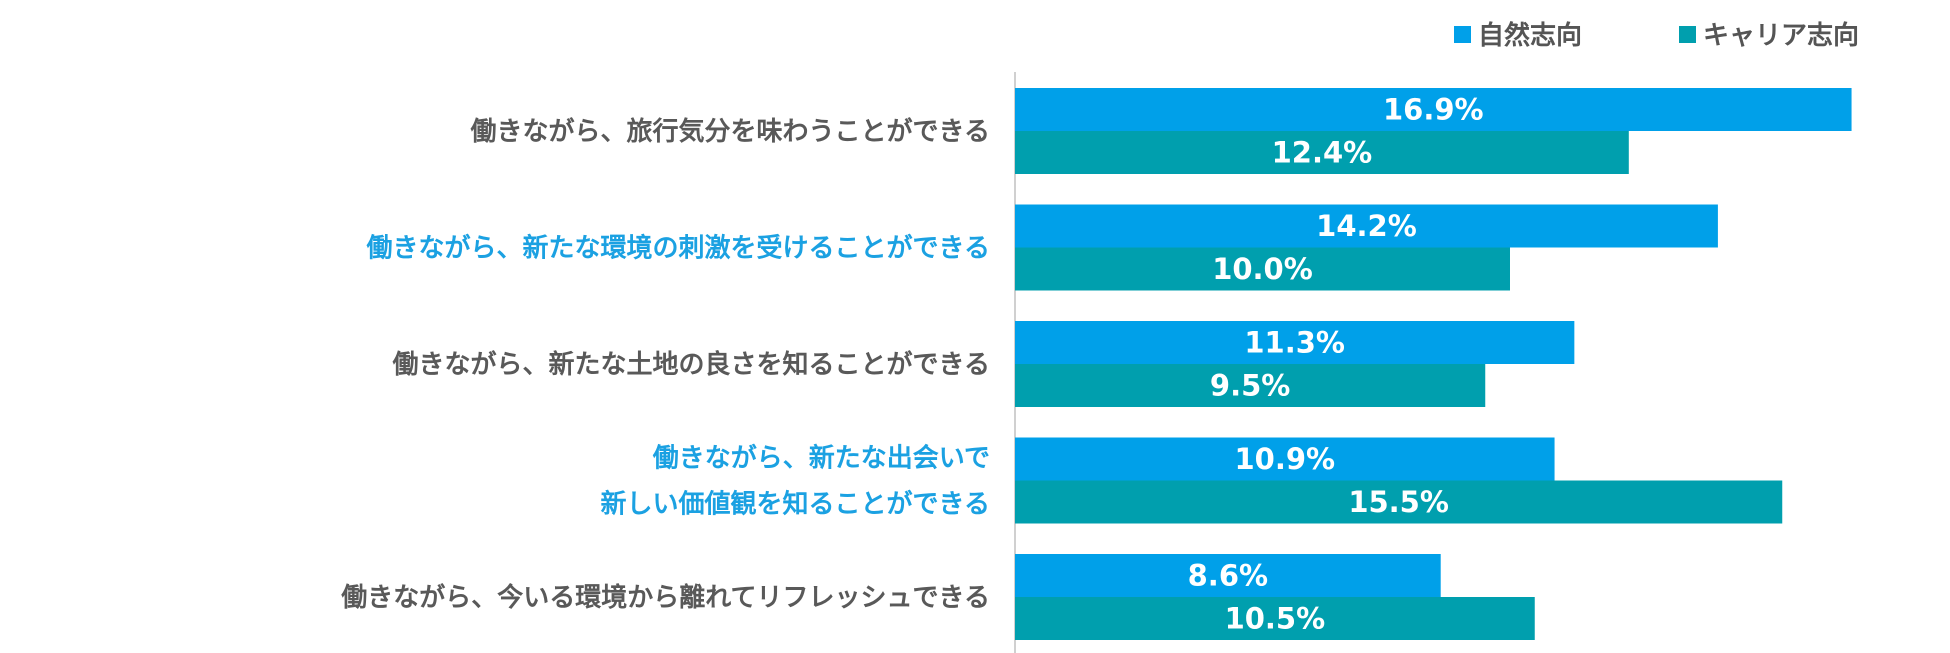  Describe the element at coordinates (1781, 35) in the screenshot. I see `legend-label-series-2: キャリア志向` at that location.